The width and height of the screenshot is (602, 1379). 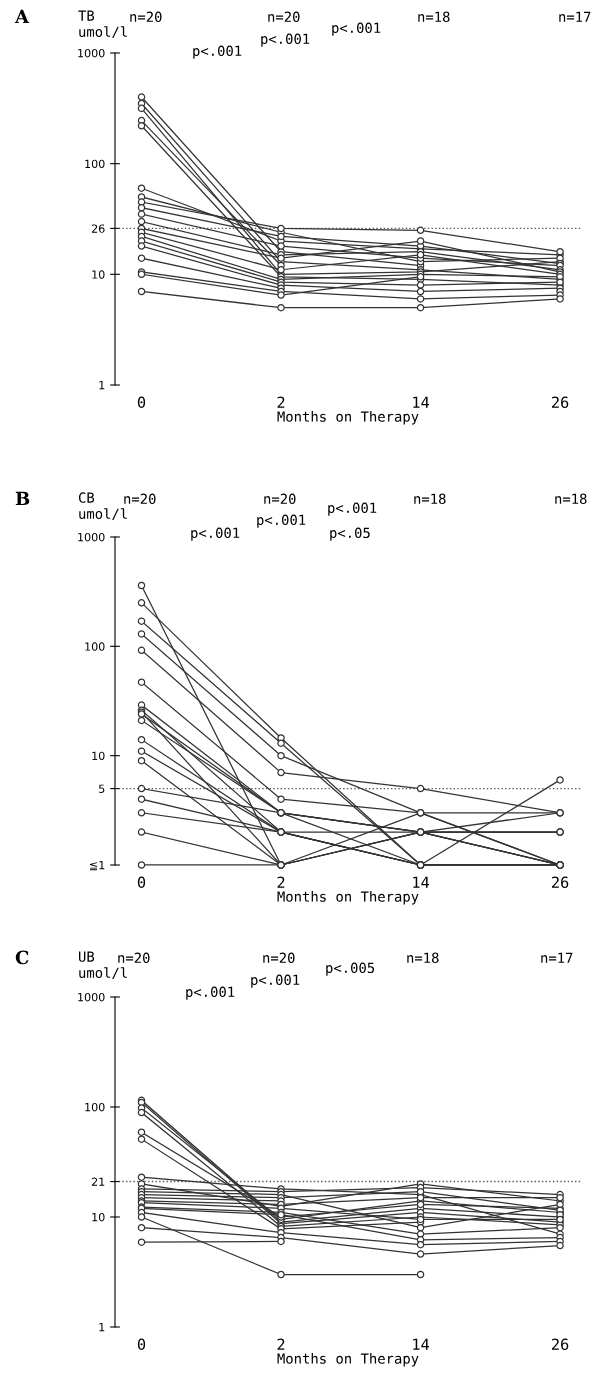 What do you see at coordinates (102, 24) in the screenshot?
I see `y-axis-title: TB umol/l` at bounding box center [102, 24].